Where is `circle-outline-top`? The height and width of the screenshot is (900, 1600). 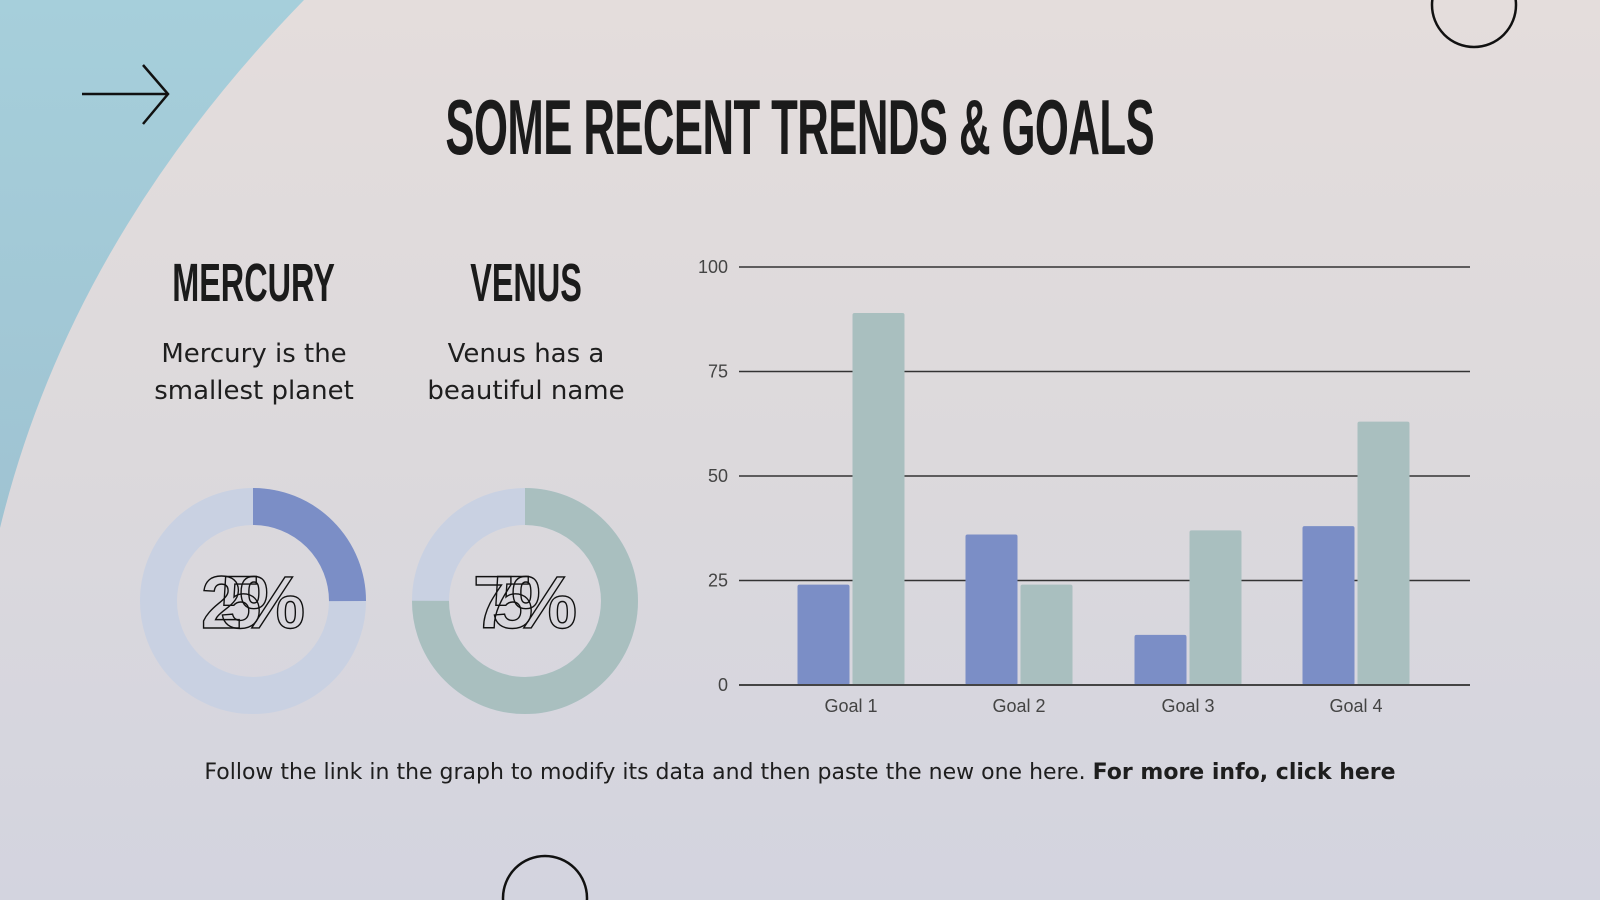
circle-outline-top is located at coordinates (1474, 24).